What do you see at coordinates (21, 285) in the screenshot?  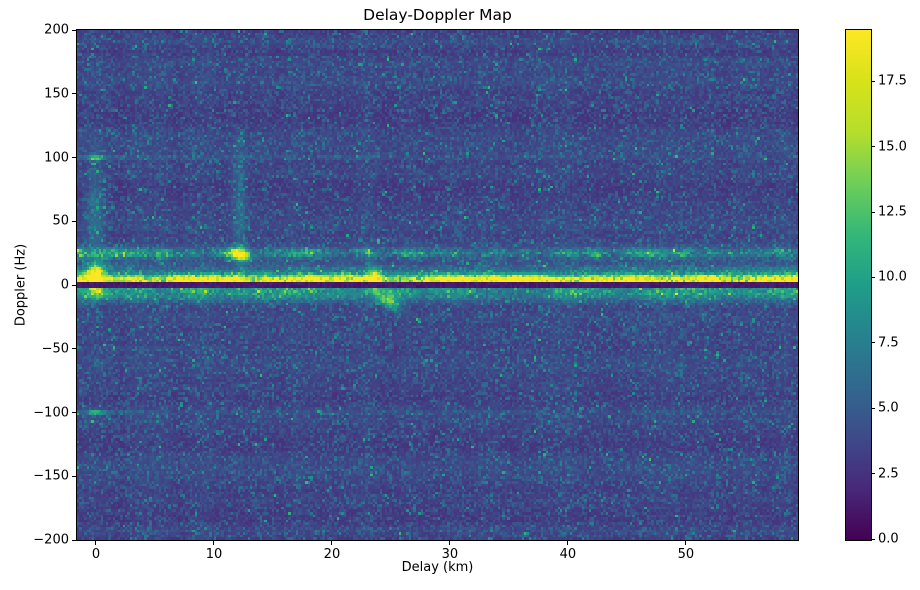 I see `y-axis-label: Doppler (Hz)` at bounding box center [21, 285].